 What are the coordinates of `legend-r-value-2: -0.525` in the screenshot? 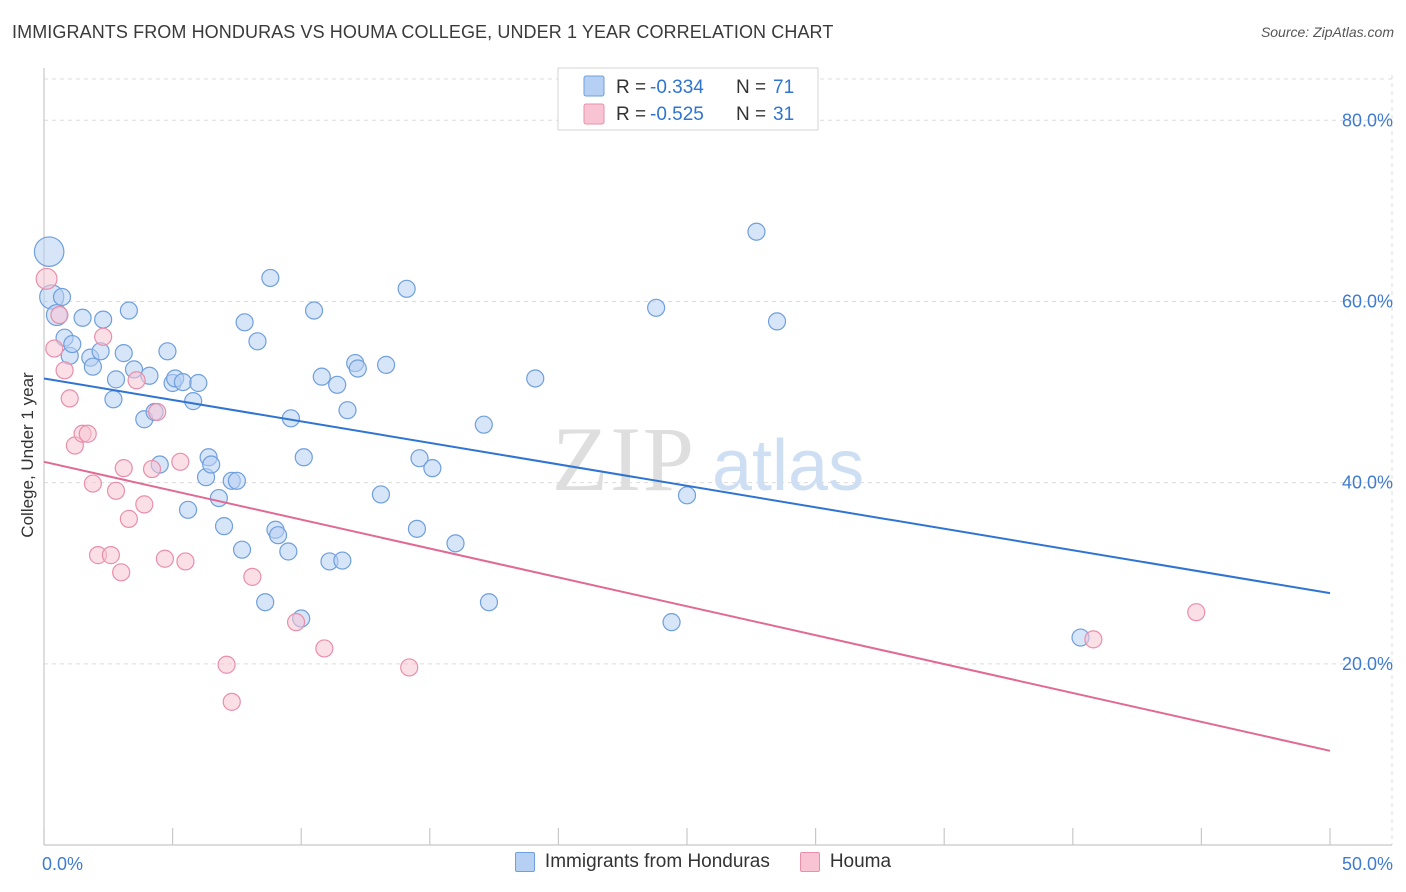 It's located at (677, 114).